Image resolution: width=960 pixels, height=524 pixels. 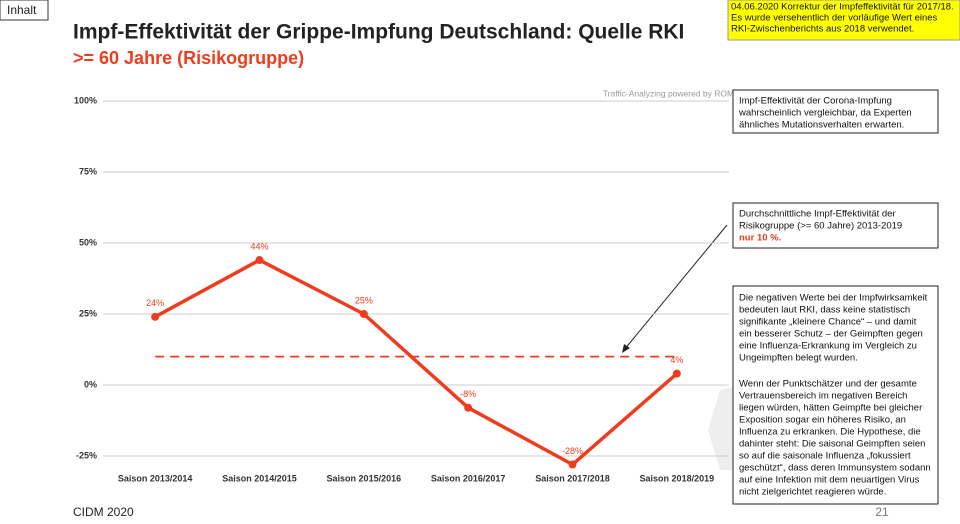 What do you see at coordinates (828, 384) in the screenshot?
I see `box-hypothesis-text: Wenn der Punktschätzer und der gesamte` at bounding box center [828, 384].